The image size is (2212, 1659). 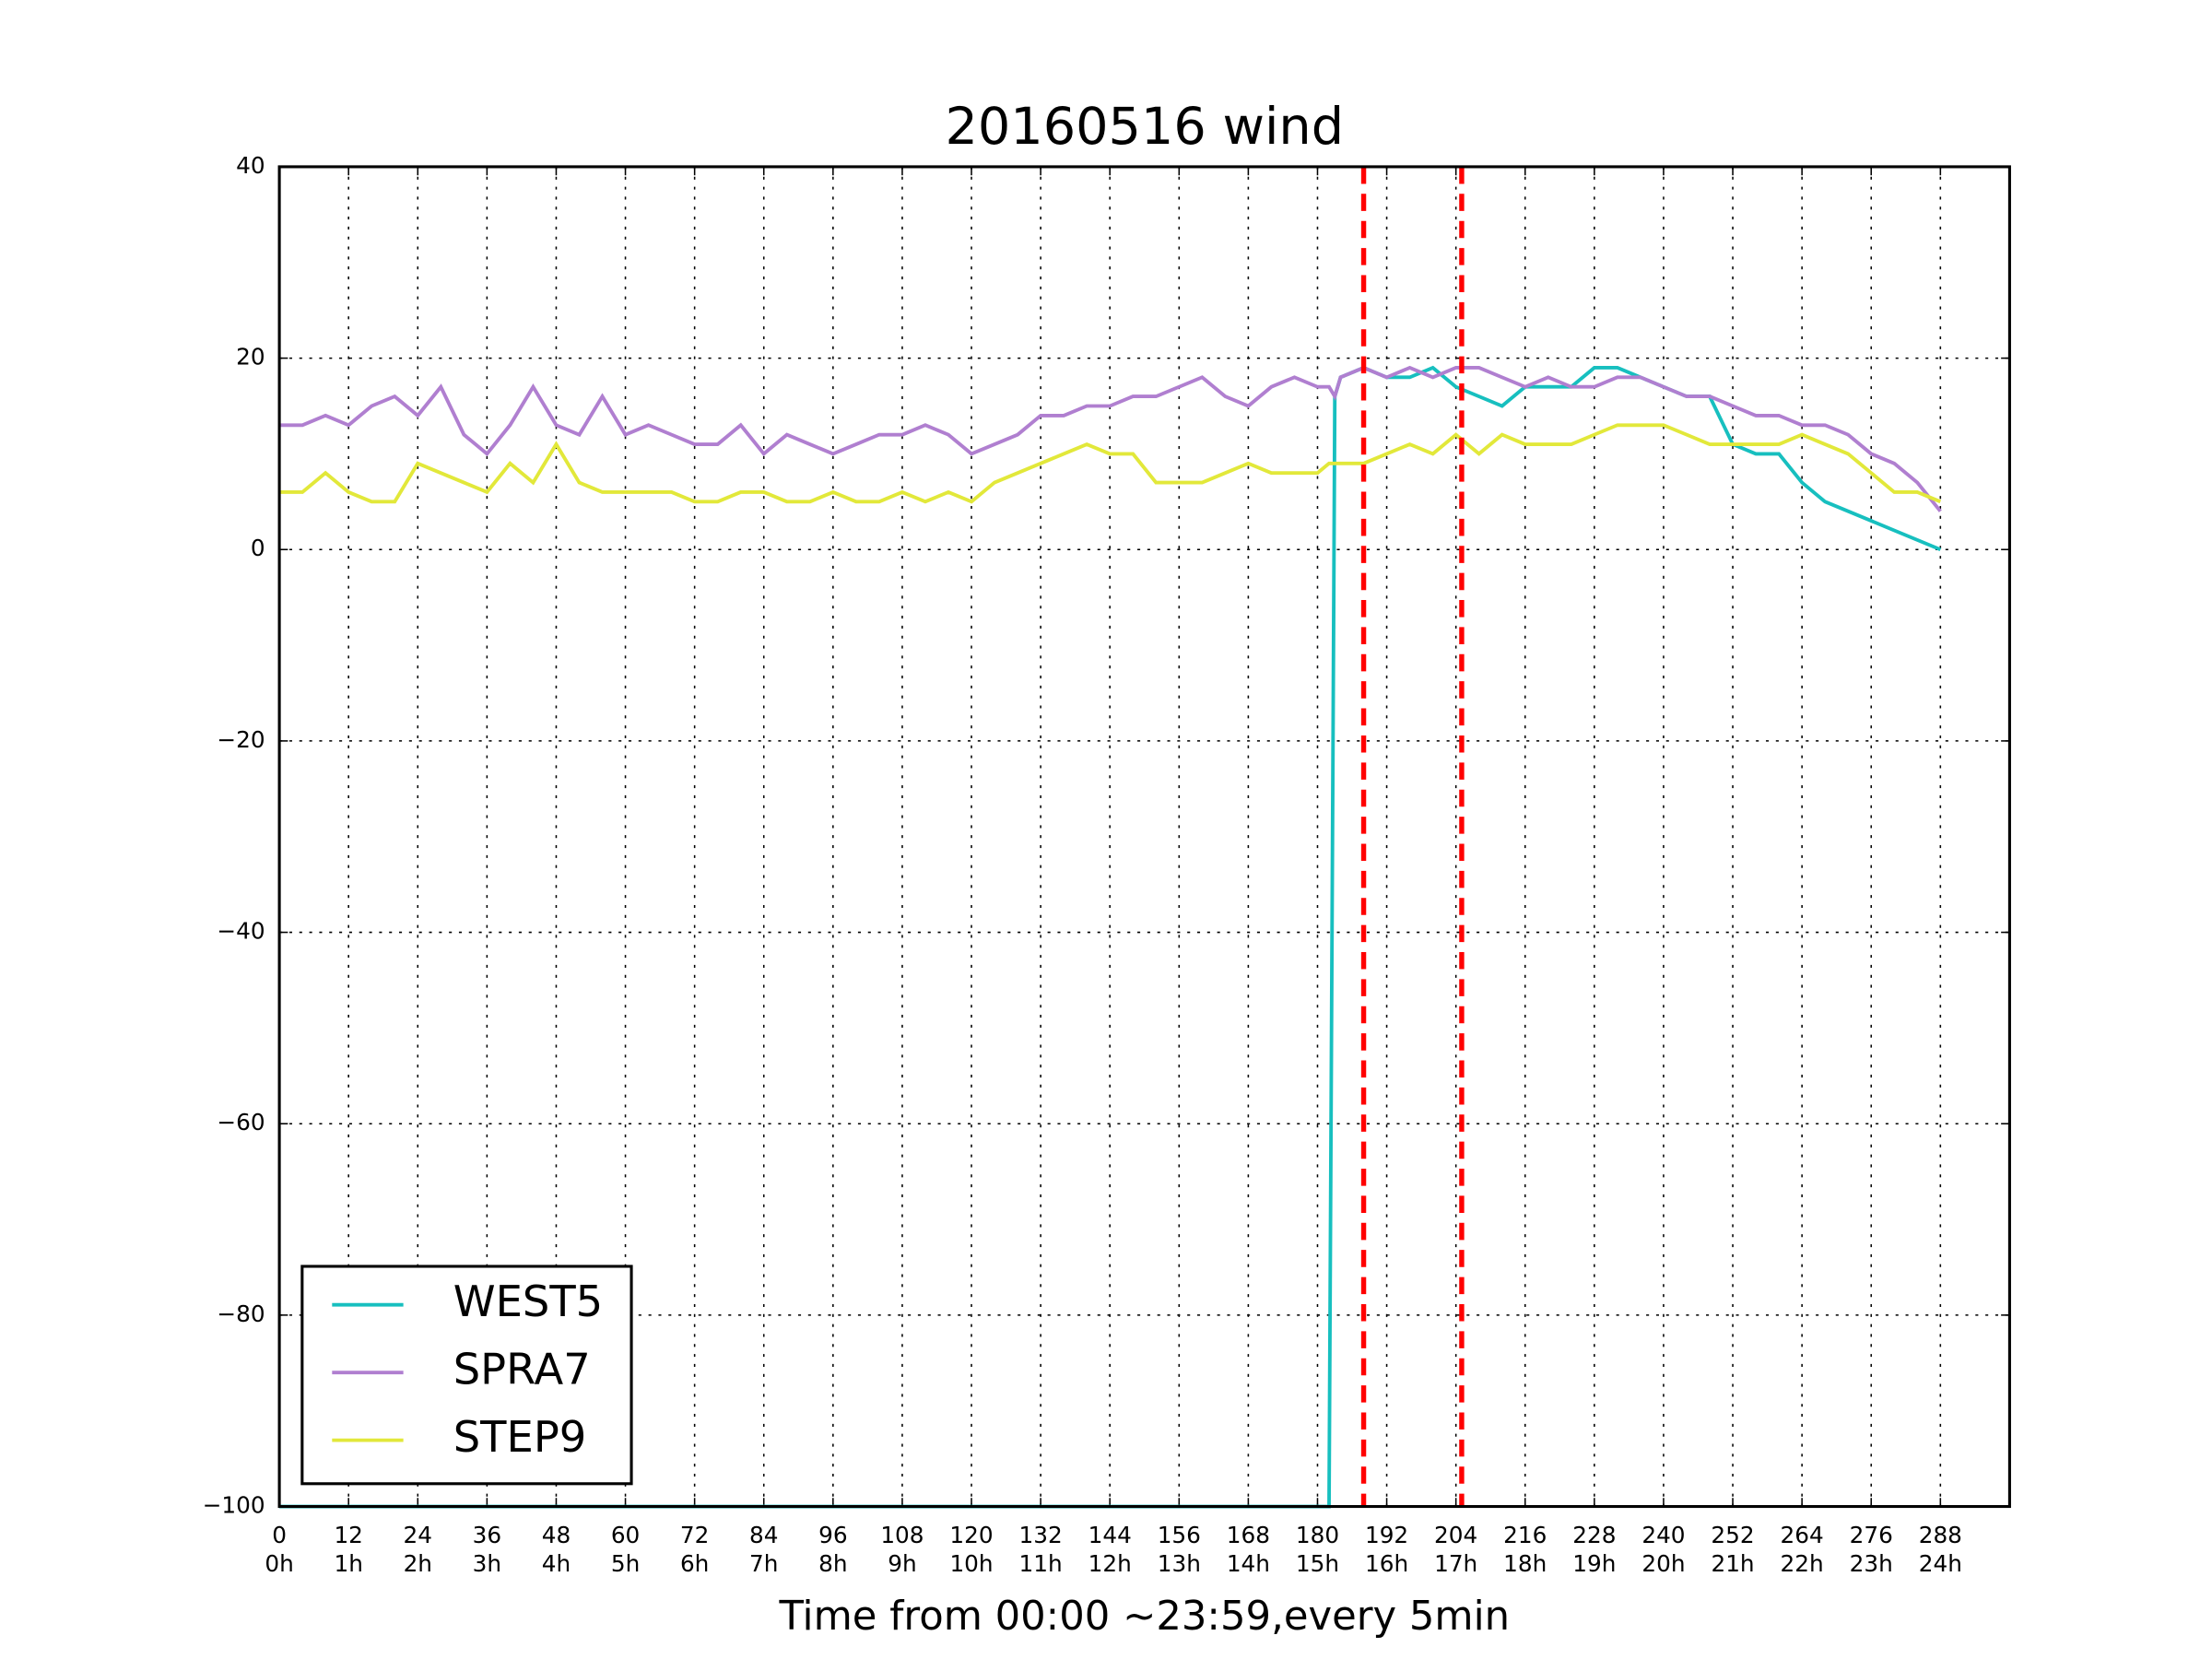 What do you see at coordinates (1386, 1535) in the screenshot?
I see `x-tick-label: 192` at bounding box center [1386, 1535].